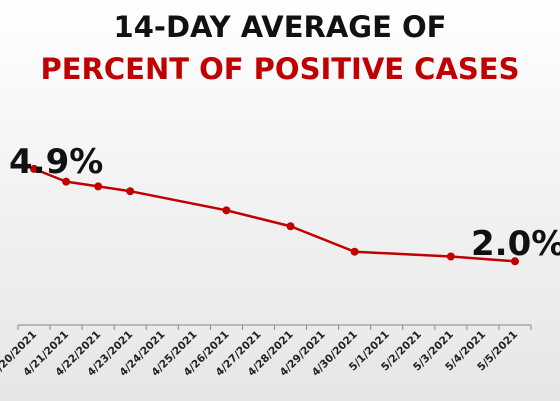  What do you see at coordinates (280, 27) in the screenshot?
I see `chart-title-line-1: 14-DAY AVERAGE OF` at bounding box center [280, 27].